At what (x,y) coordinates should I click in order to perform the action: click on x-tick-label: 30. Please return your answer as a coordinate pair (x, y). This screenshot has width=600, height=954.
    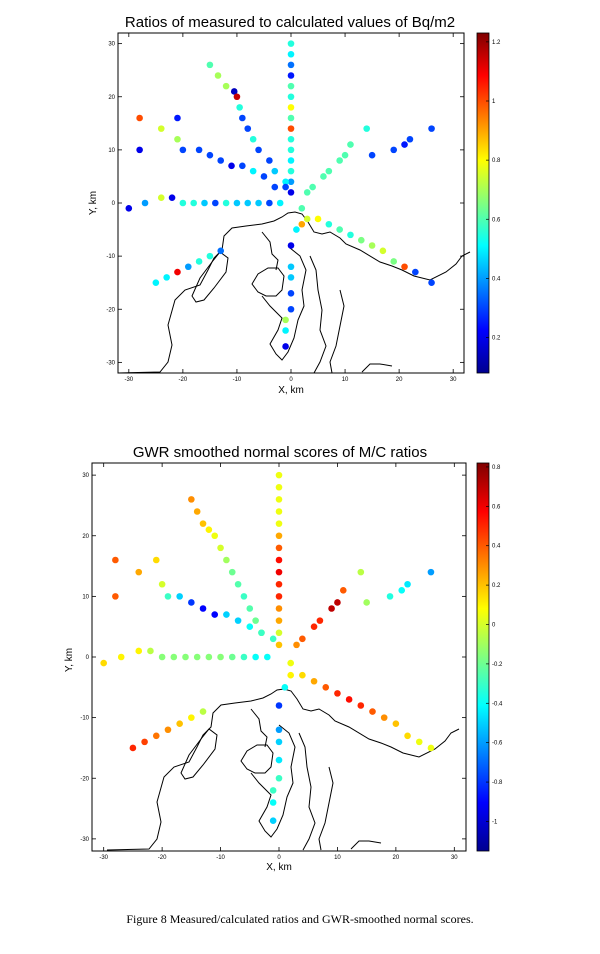
    Looking at the image, I should click on (453, 380).